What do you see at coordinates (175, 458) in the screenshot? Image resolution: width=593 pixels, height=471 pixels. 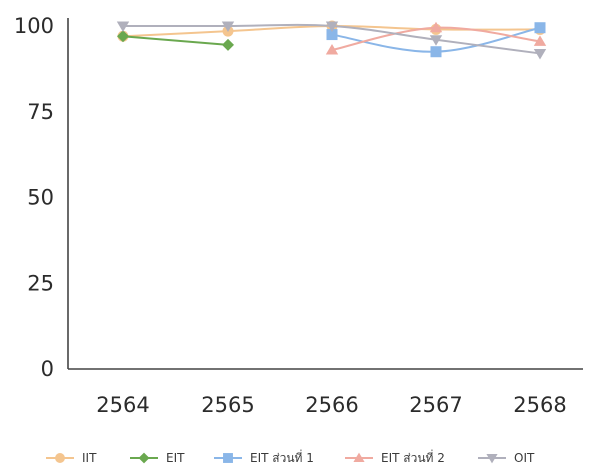 I see `legend-label: EIT` at bounding box center [175, 458].